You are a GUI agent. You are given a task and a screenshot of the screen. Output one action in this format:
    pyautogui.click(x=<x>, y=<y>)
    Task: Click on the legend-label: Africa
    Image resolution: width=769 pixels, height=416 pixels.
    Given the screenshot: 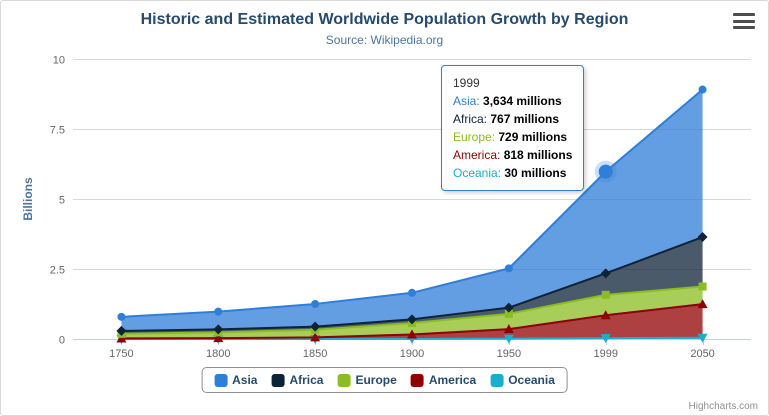 What is the action you would take?
    pyautogui.click(x=306, y=380)
    